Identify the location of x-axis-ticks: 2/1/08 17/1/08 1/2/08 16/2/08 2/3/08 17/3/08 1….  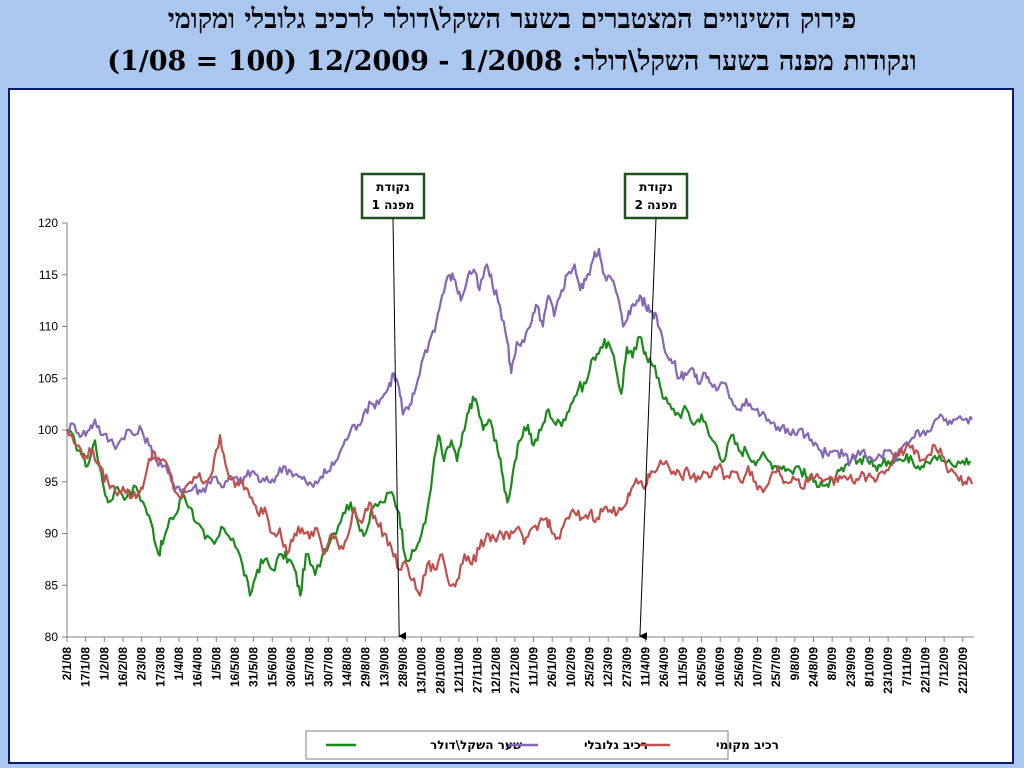
(515, 665).